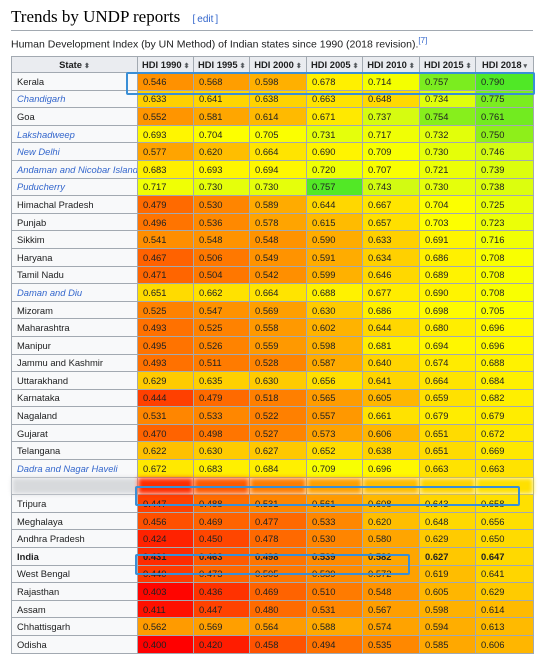  I want to click on state-name-cell: Chandigarh, so click(74, 99).